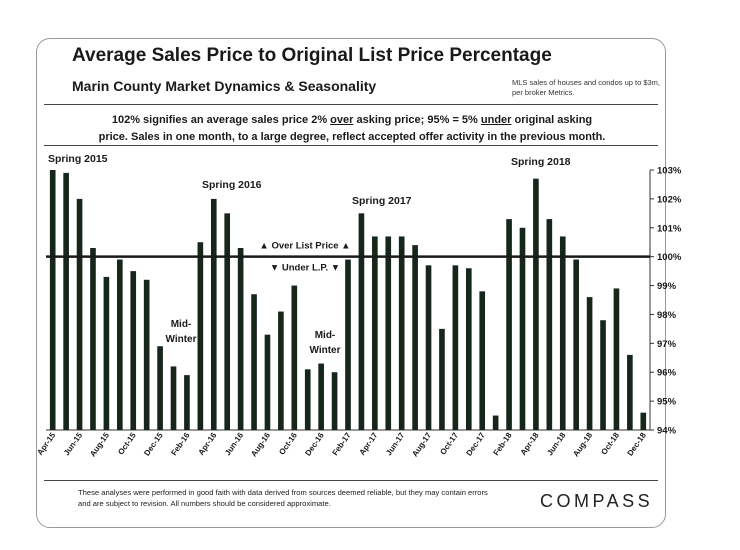  Describe the element at coordinates (417, 120) in the screenshot. I see `note-line1-b: asking price; 95% = 5%` at that location.